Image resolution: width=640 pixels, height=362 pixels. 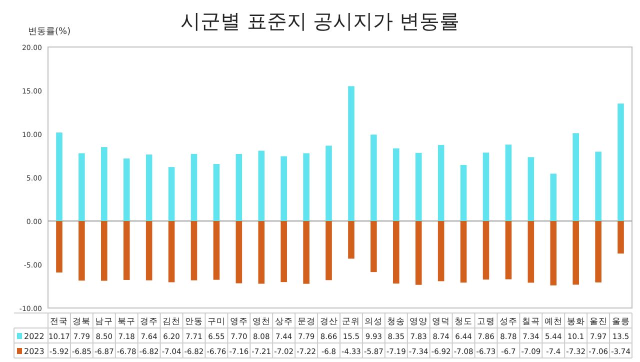 I want to click on x-tick-label: 청송, so click(x=396, y=322).